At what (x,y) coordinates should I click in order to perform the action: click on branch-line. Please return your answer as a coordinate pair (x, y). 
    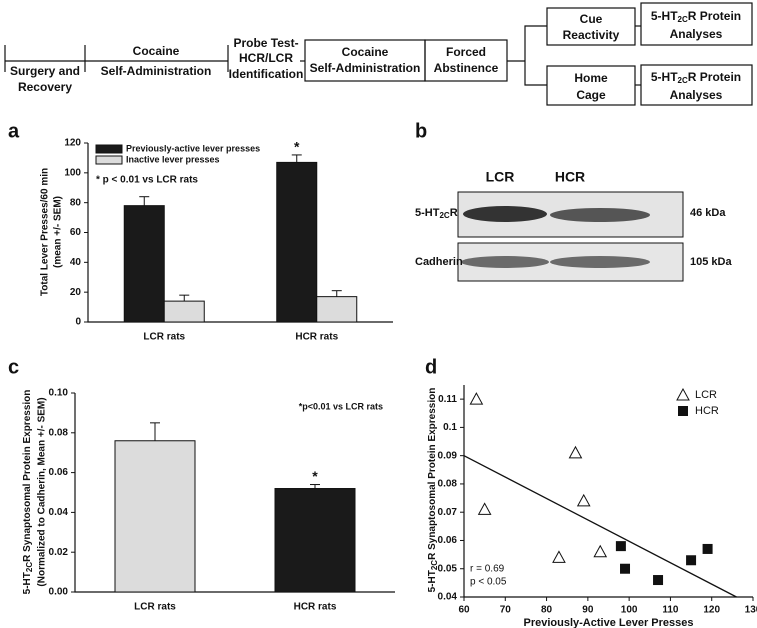
    Looking at the image, I should click on (535, 55).